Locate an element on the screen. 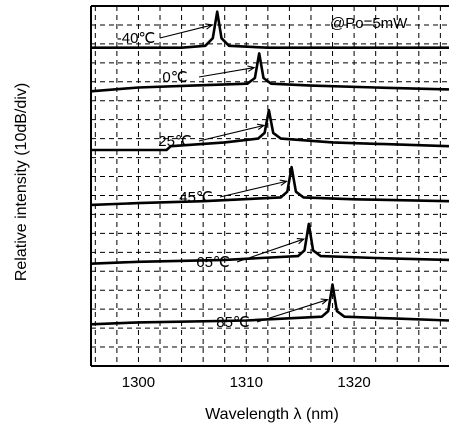  temperature-label: 85℃ is located at coordinates (233, 322).